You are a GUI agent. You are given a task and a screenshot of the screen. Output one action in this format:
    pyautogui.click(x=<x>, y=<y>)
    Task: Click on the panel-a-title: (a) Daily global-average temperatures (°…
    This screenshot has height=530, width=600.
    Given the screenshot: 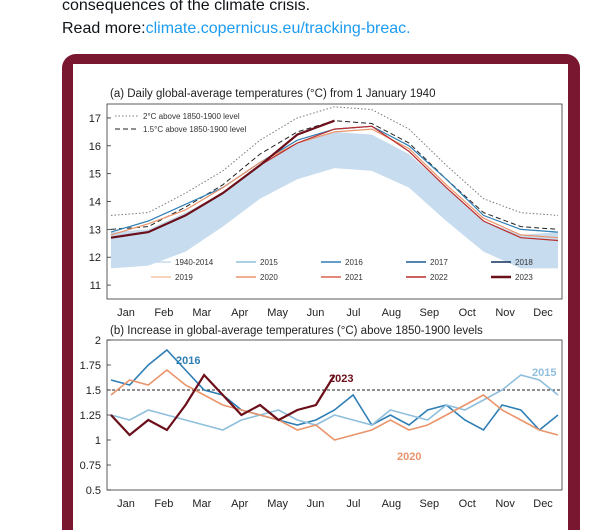 What is the action you would take?
    pyautogui.click(x=272, y=94)
    